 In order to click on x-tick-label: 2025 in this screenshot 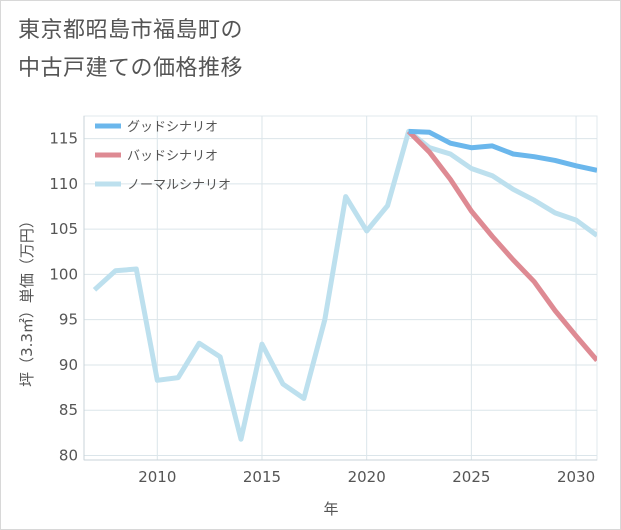, I will do `click(471, 477)`.